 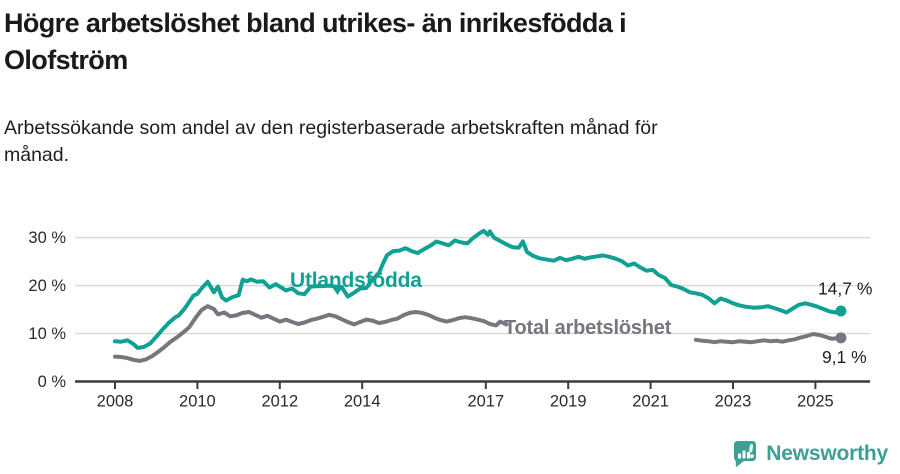 I want to click on y-tick-label-0: 0 %, so click(x=52, y=382).